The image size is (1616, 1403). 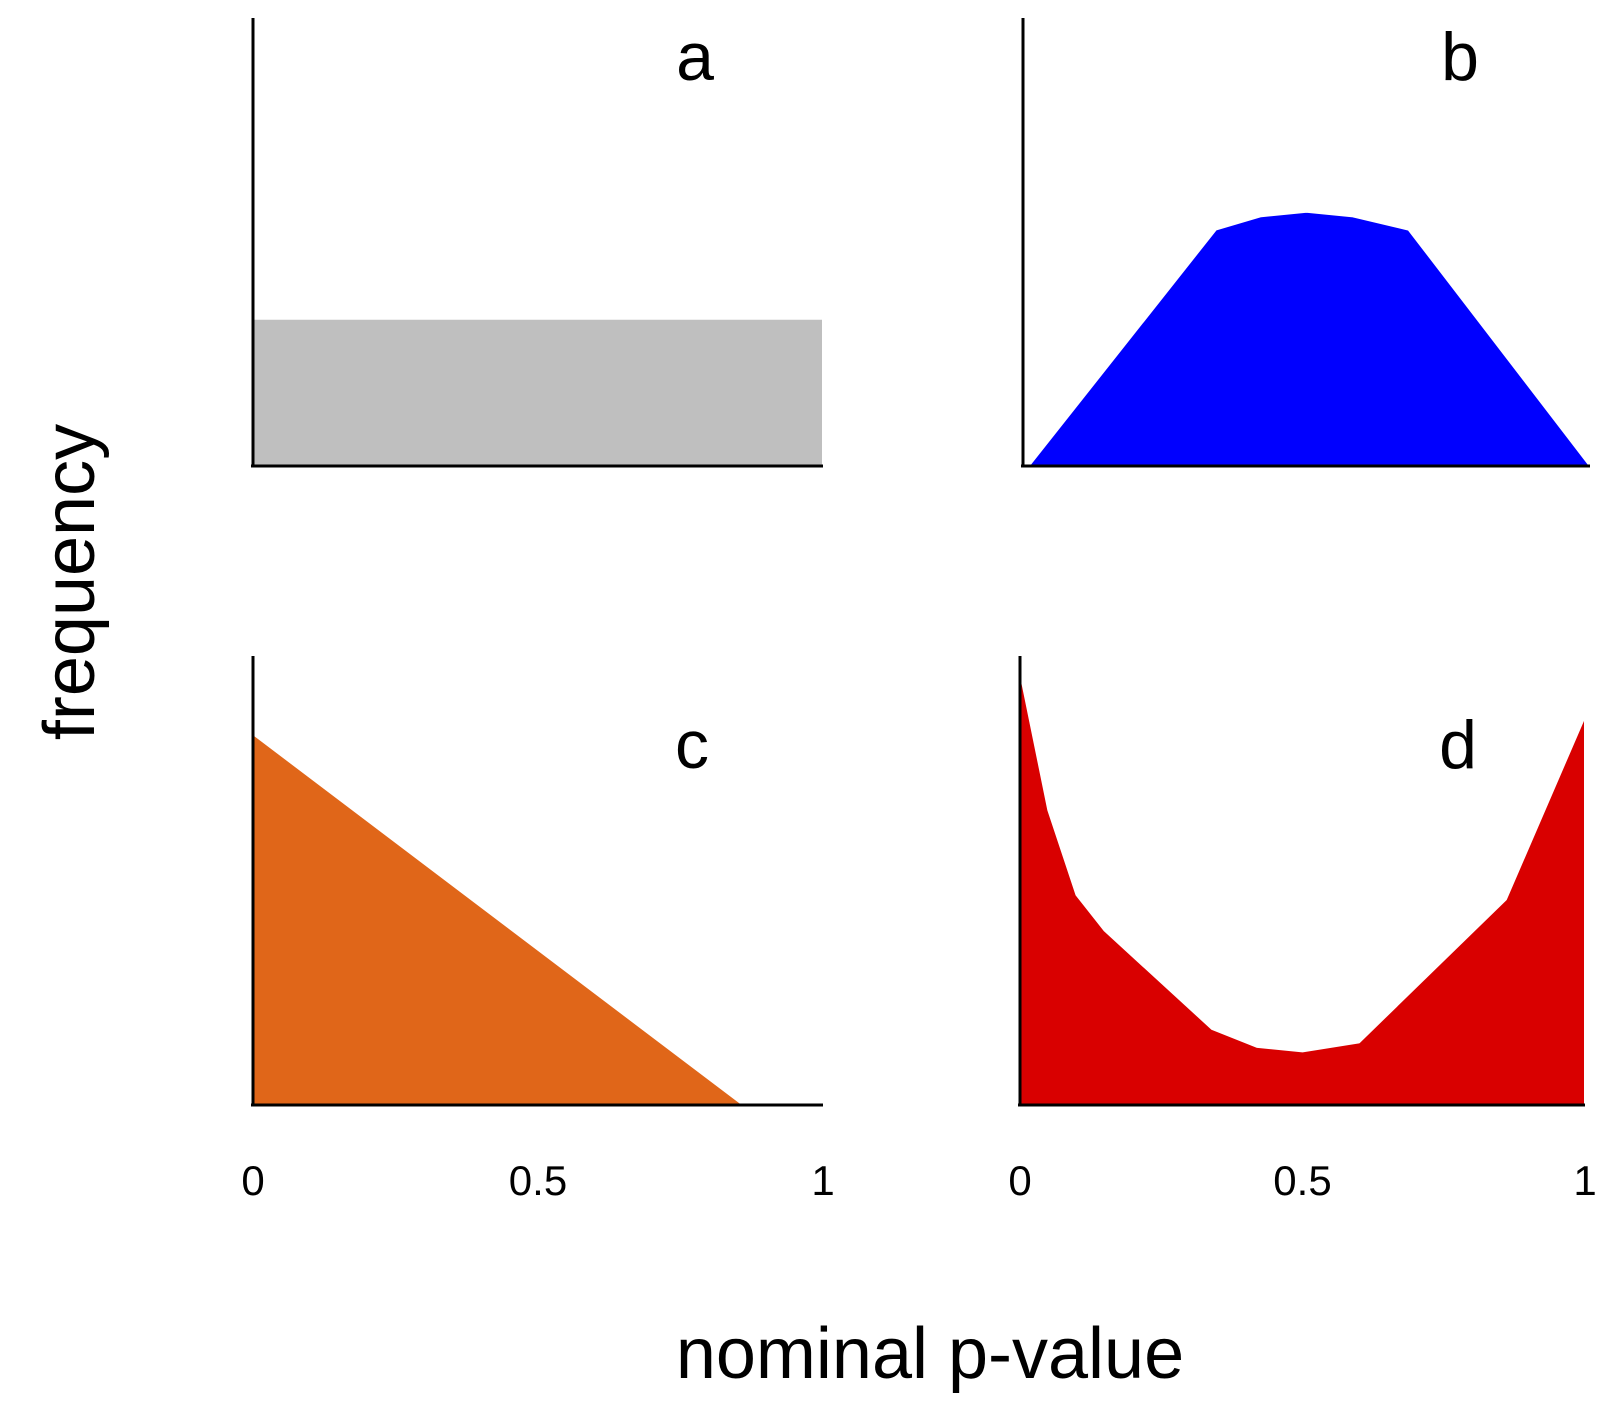 I want to click on panel-label-d: d, so click(x=1458, y=745).